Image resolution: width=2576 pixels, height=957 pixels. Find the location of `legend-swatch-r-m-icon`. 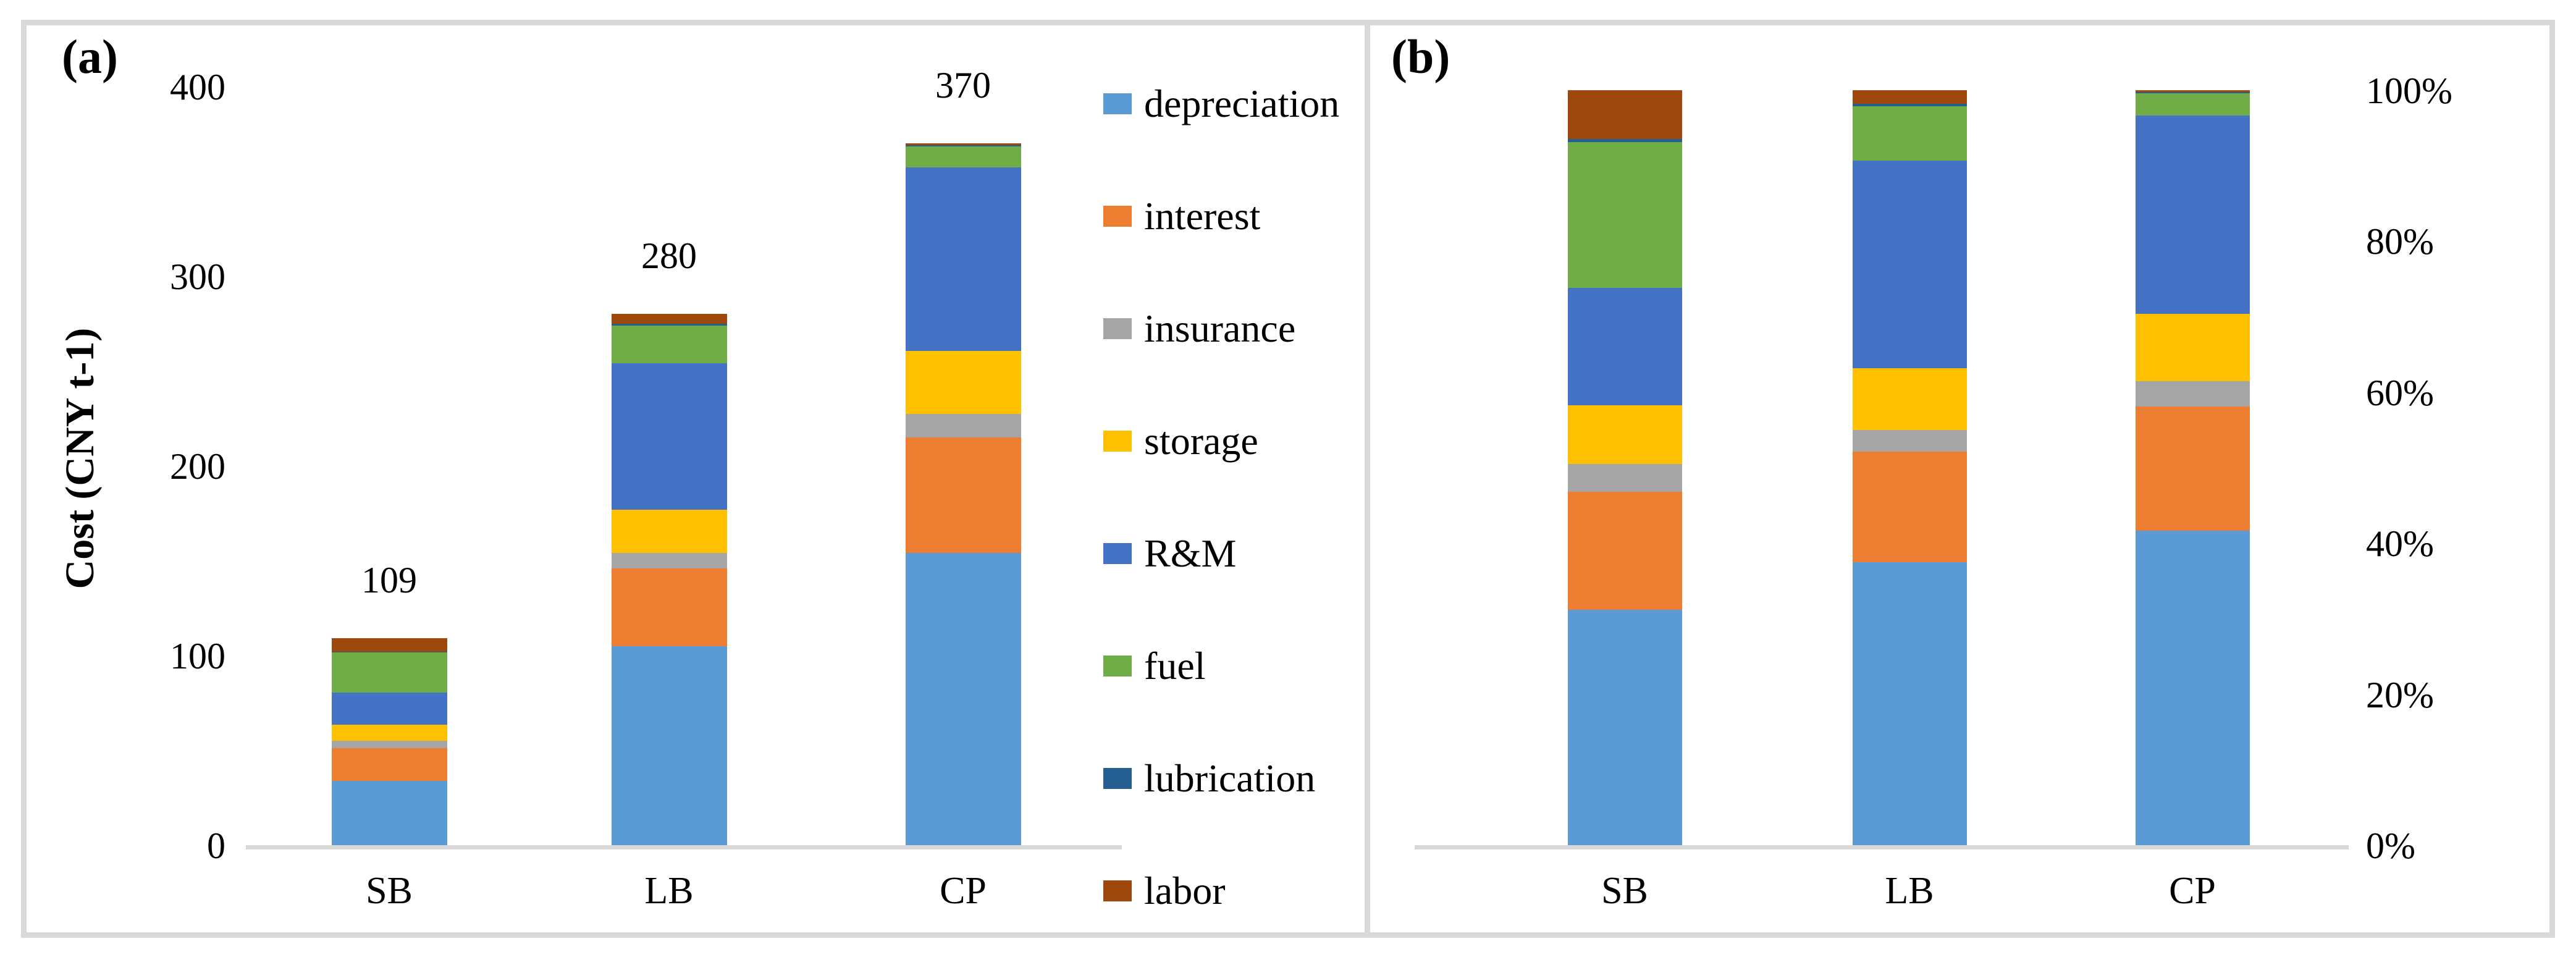

legend-swatch-r-m-icon is located at coordinates (1117, 553).